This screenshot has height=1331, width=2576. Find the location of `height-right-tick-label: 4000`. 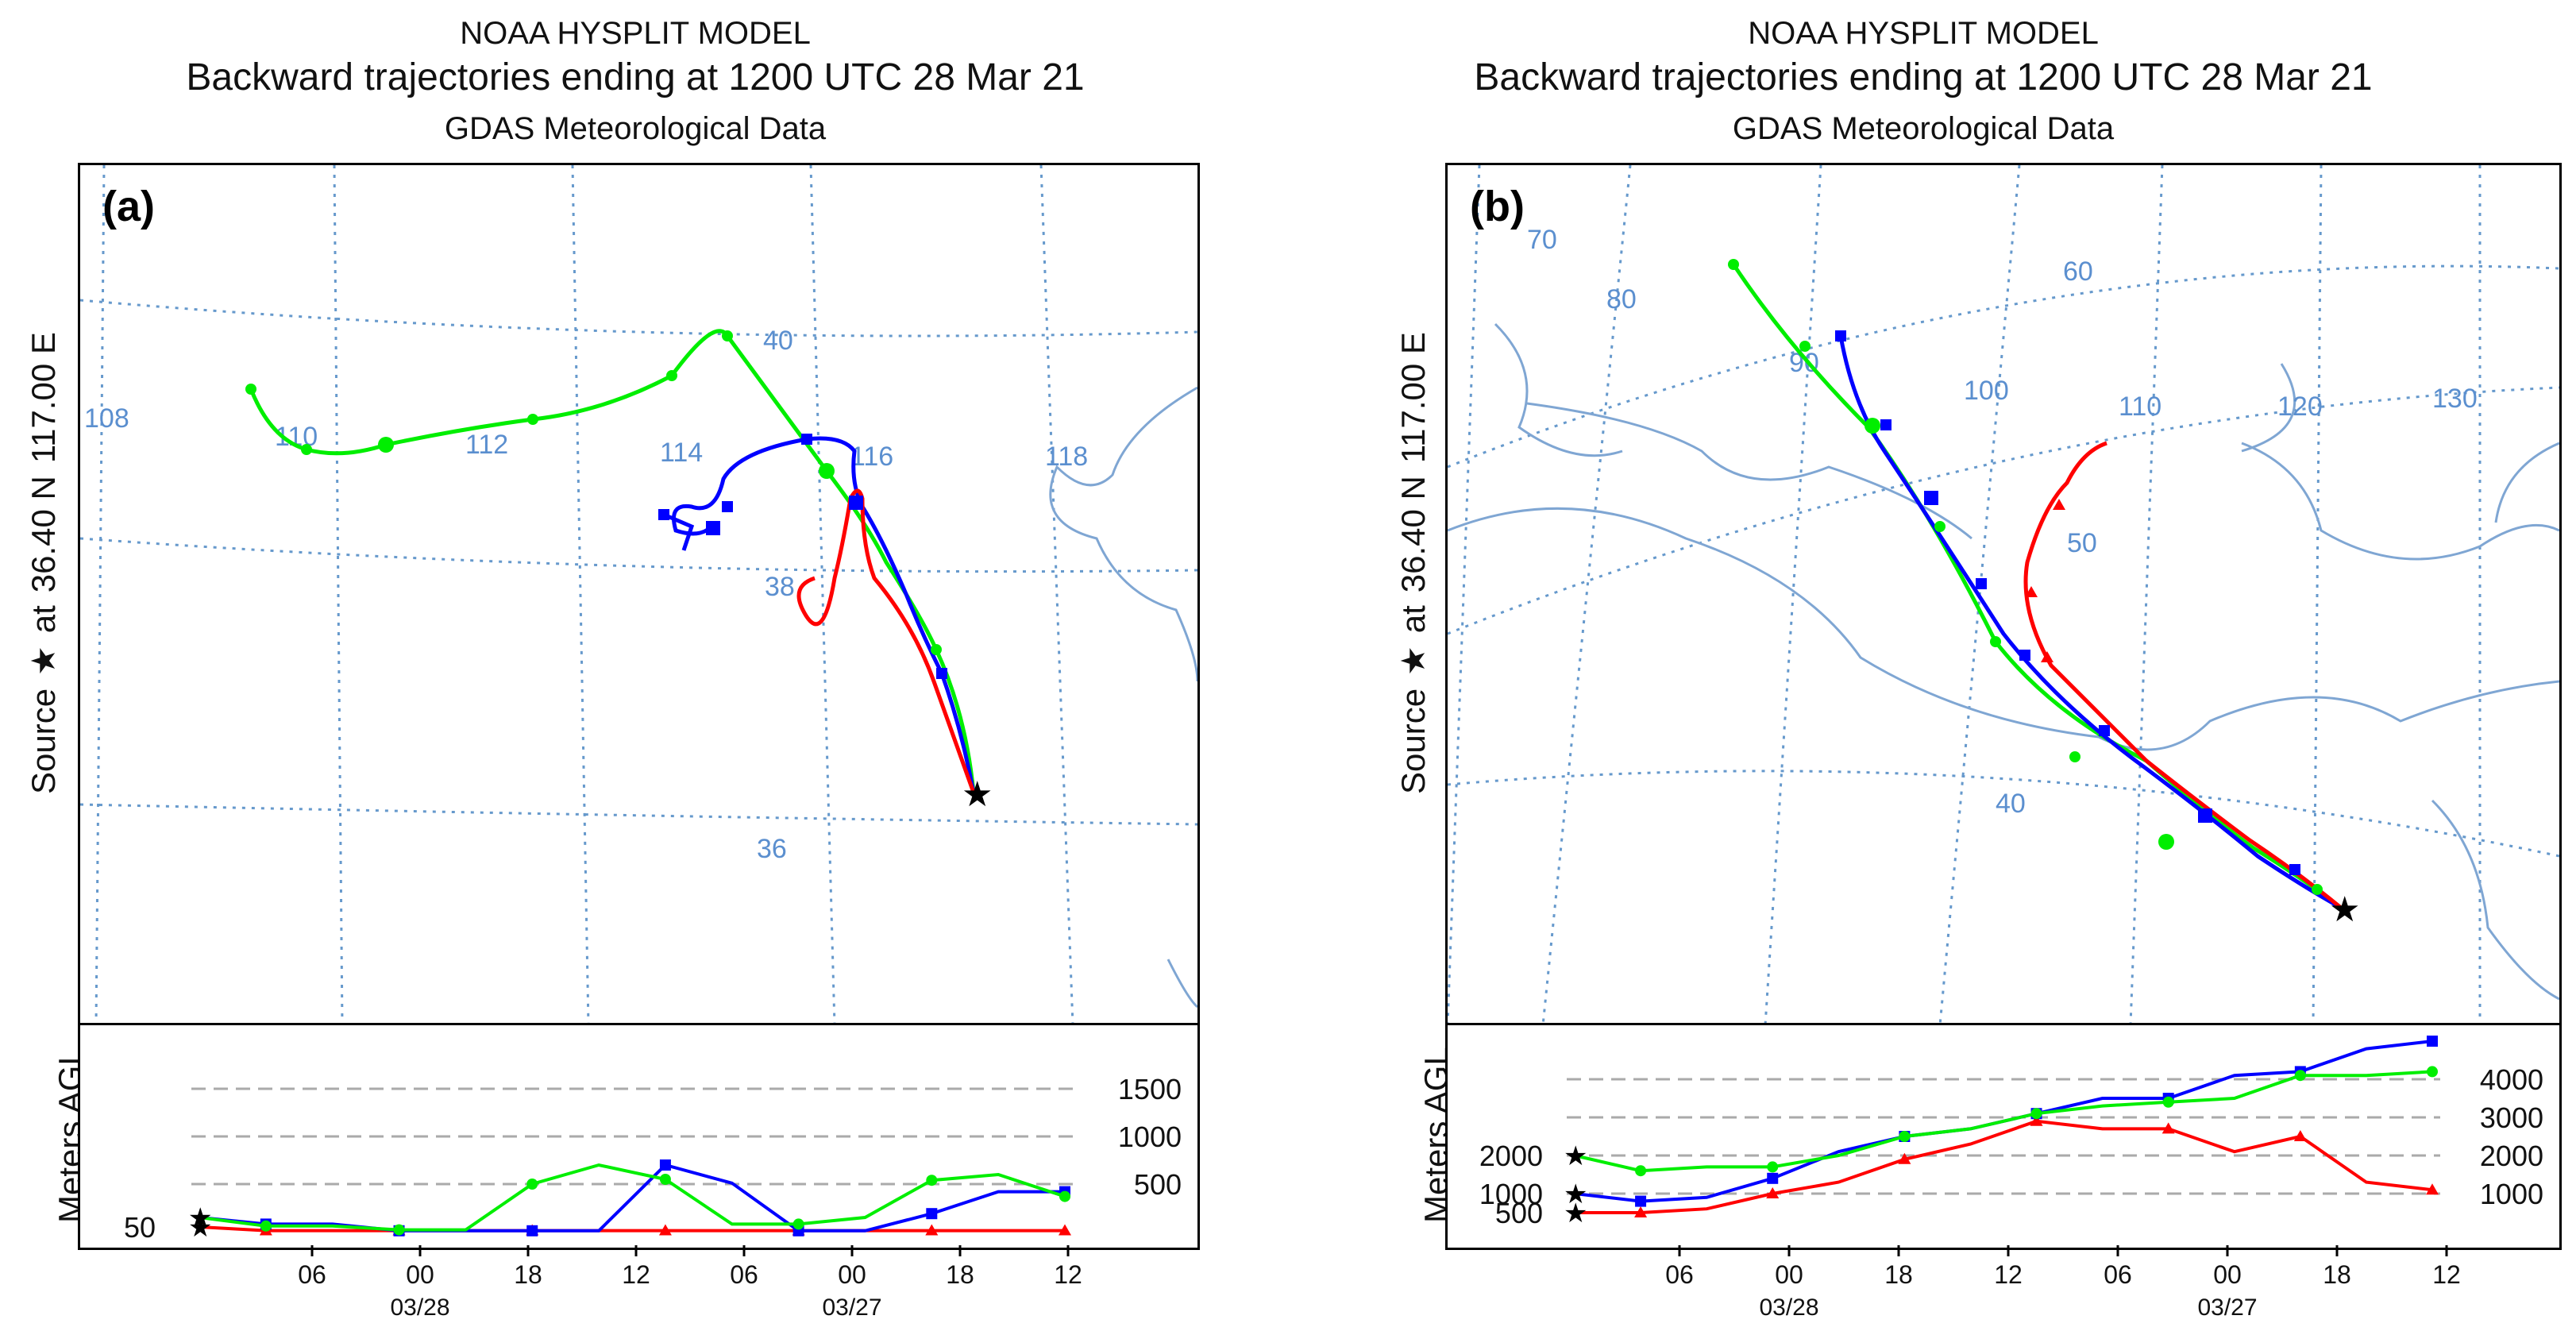

height-right-tick-label: 4000 is located at coordinates (2511, 1079).